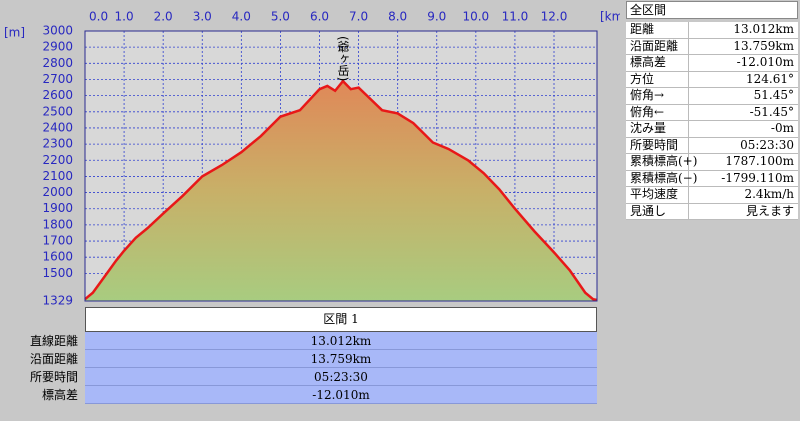  Describe the element at coordinates (712, 178) in the screenshot. I see `panel-row: 累積標高(−) -1799.110m` at that location.